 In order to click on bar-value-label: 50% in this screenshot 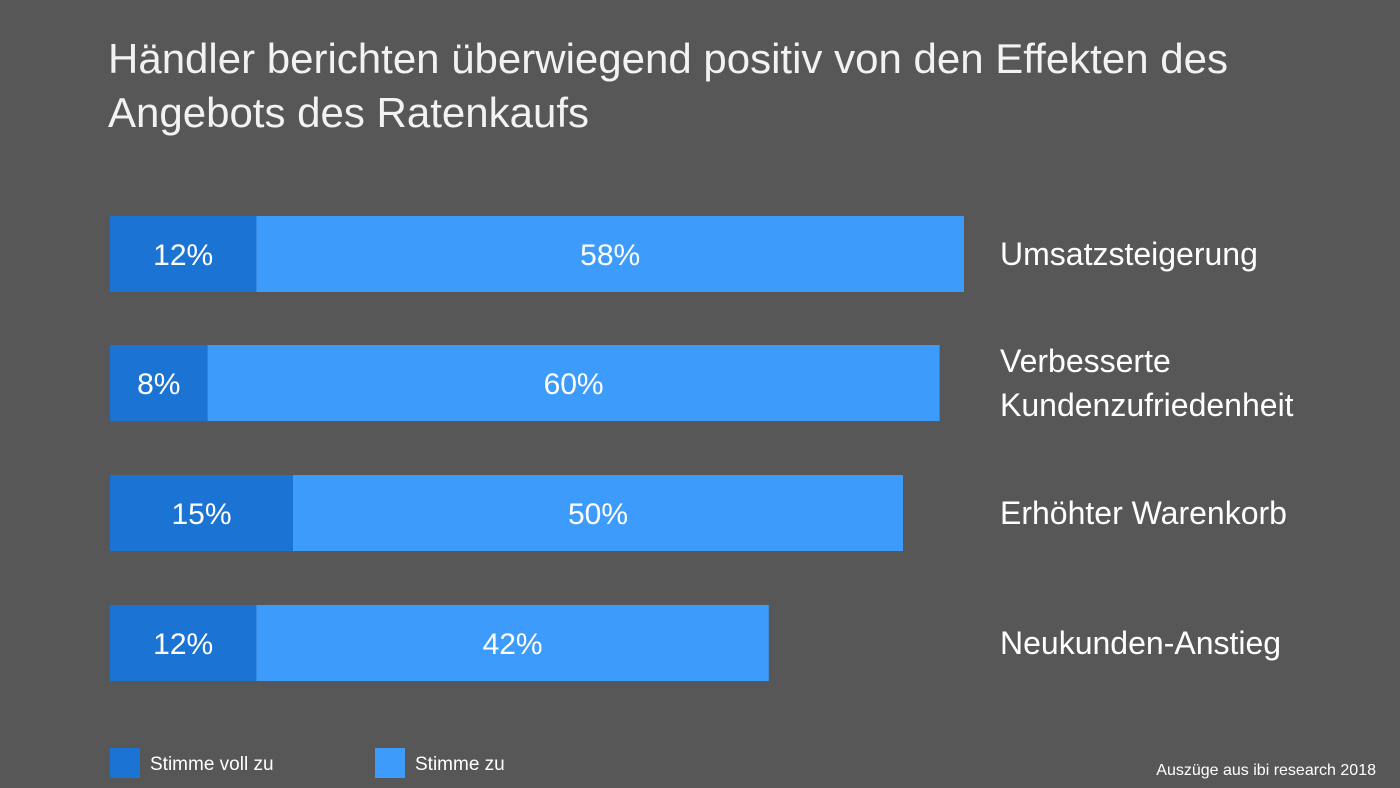, I will do `click(598, 514)`.